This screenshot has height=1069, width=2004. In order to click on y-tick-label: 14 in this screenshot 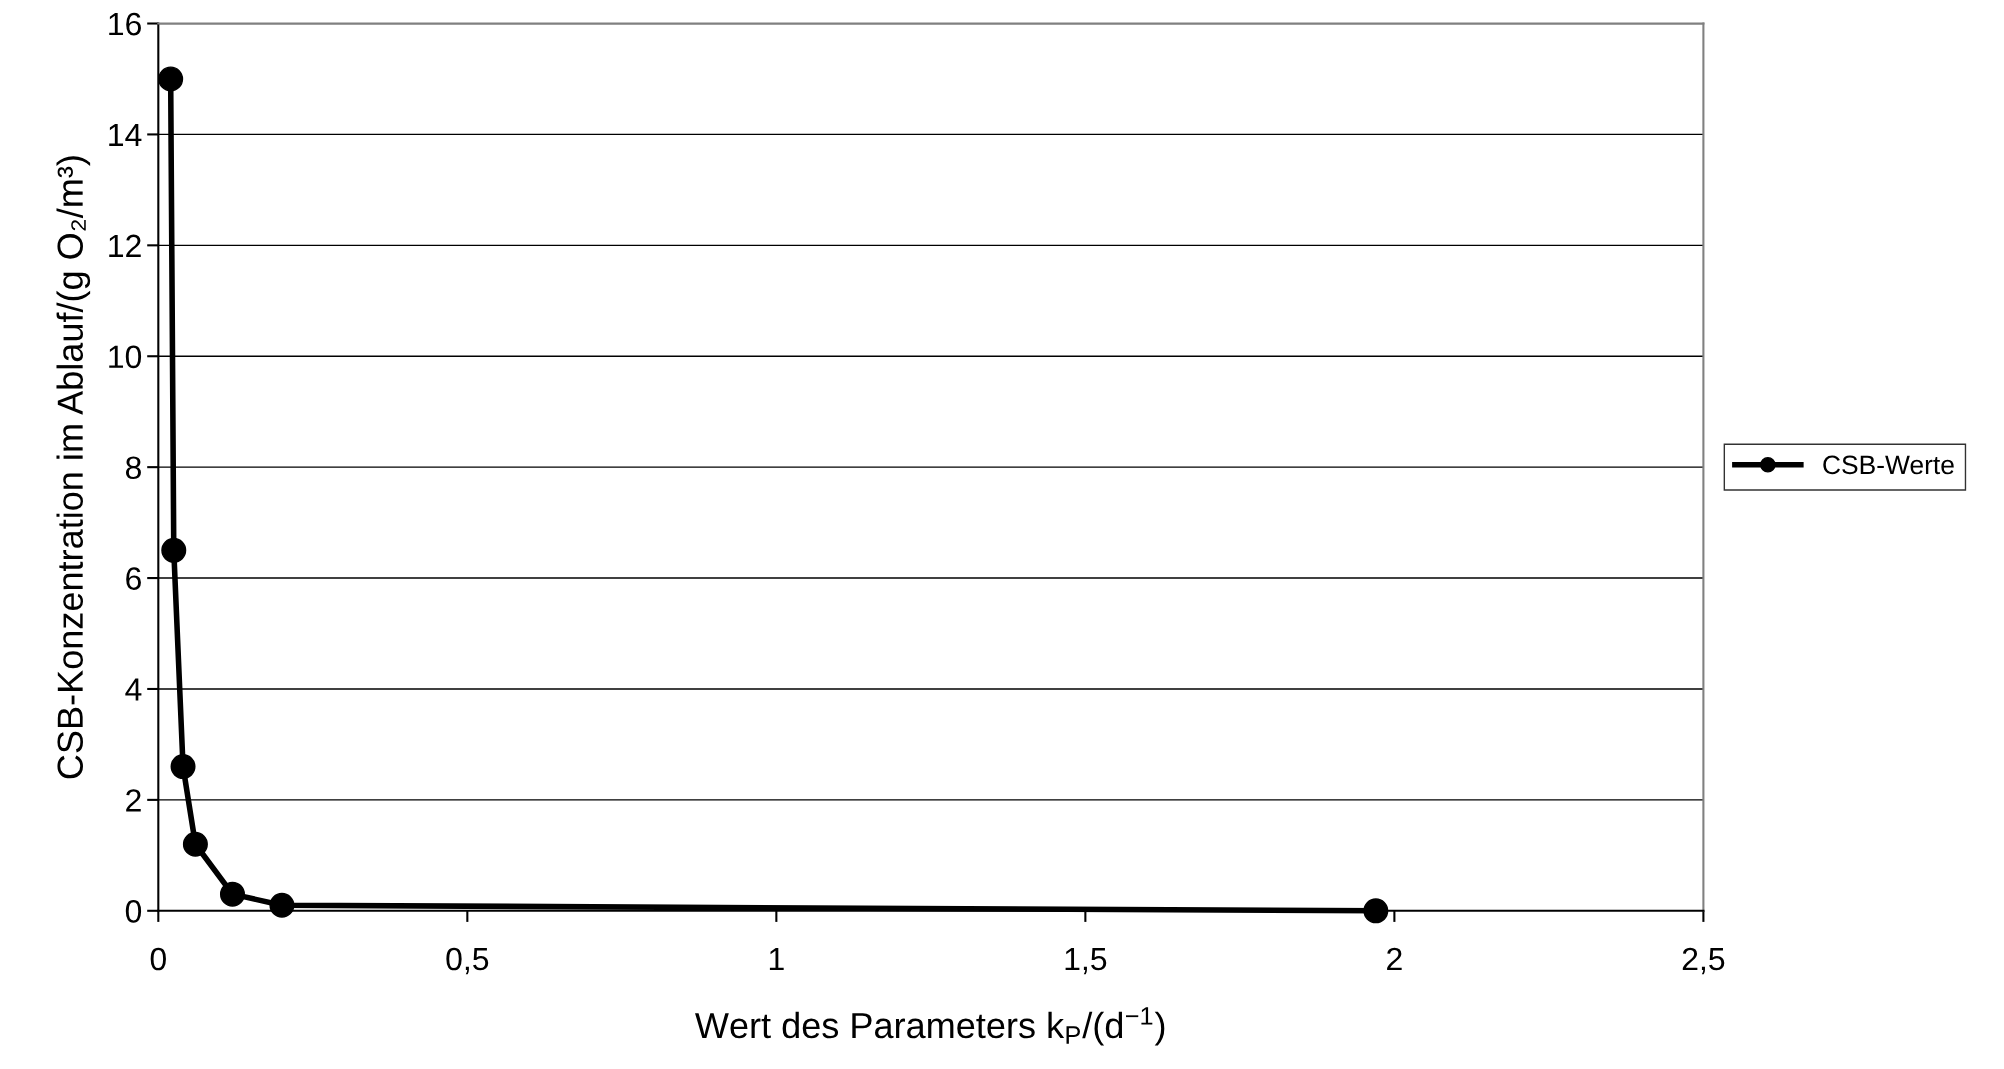, I will do `click(125, 135)`.